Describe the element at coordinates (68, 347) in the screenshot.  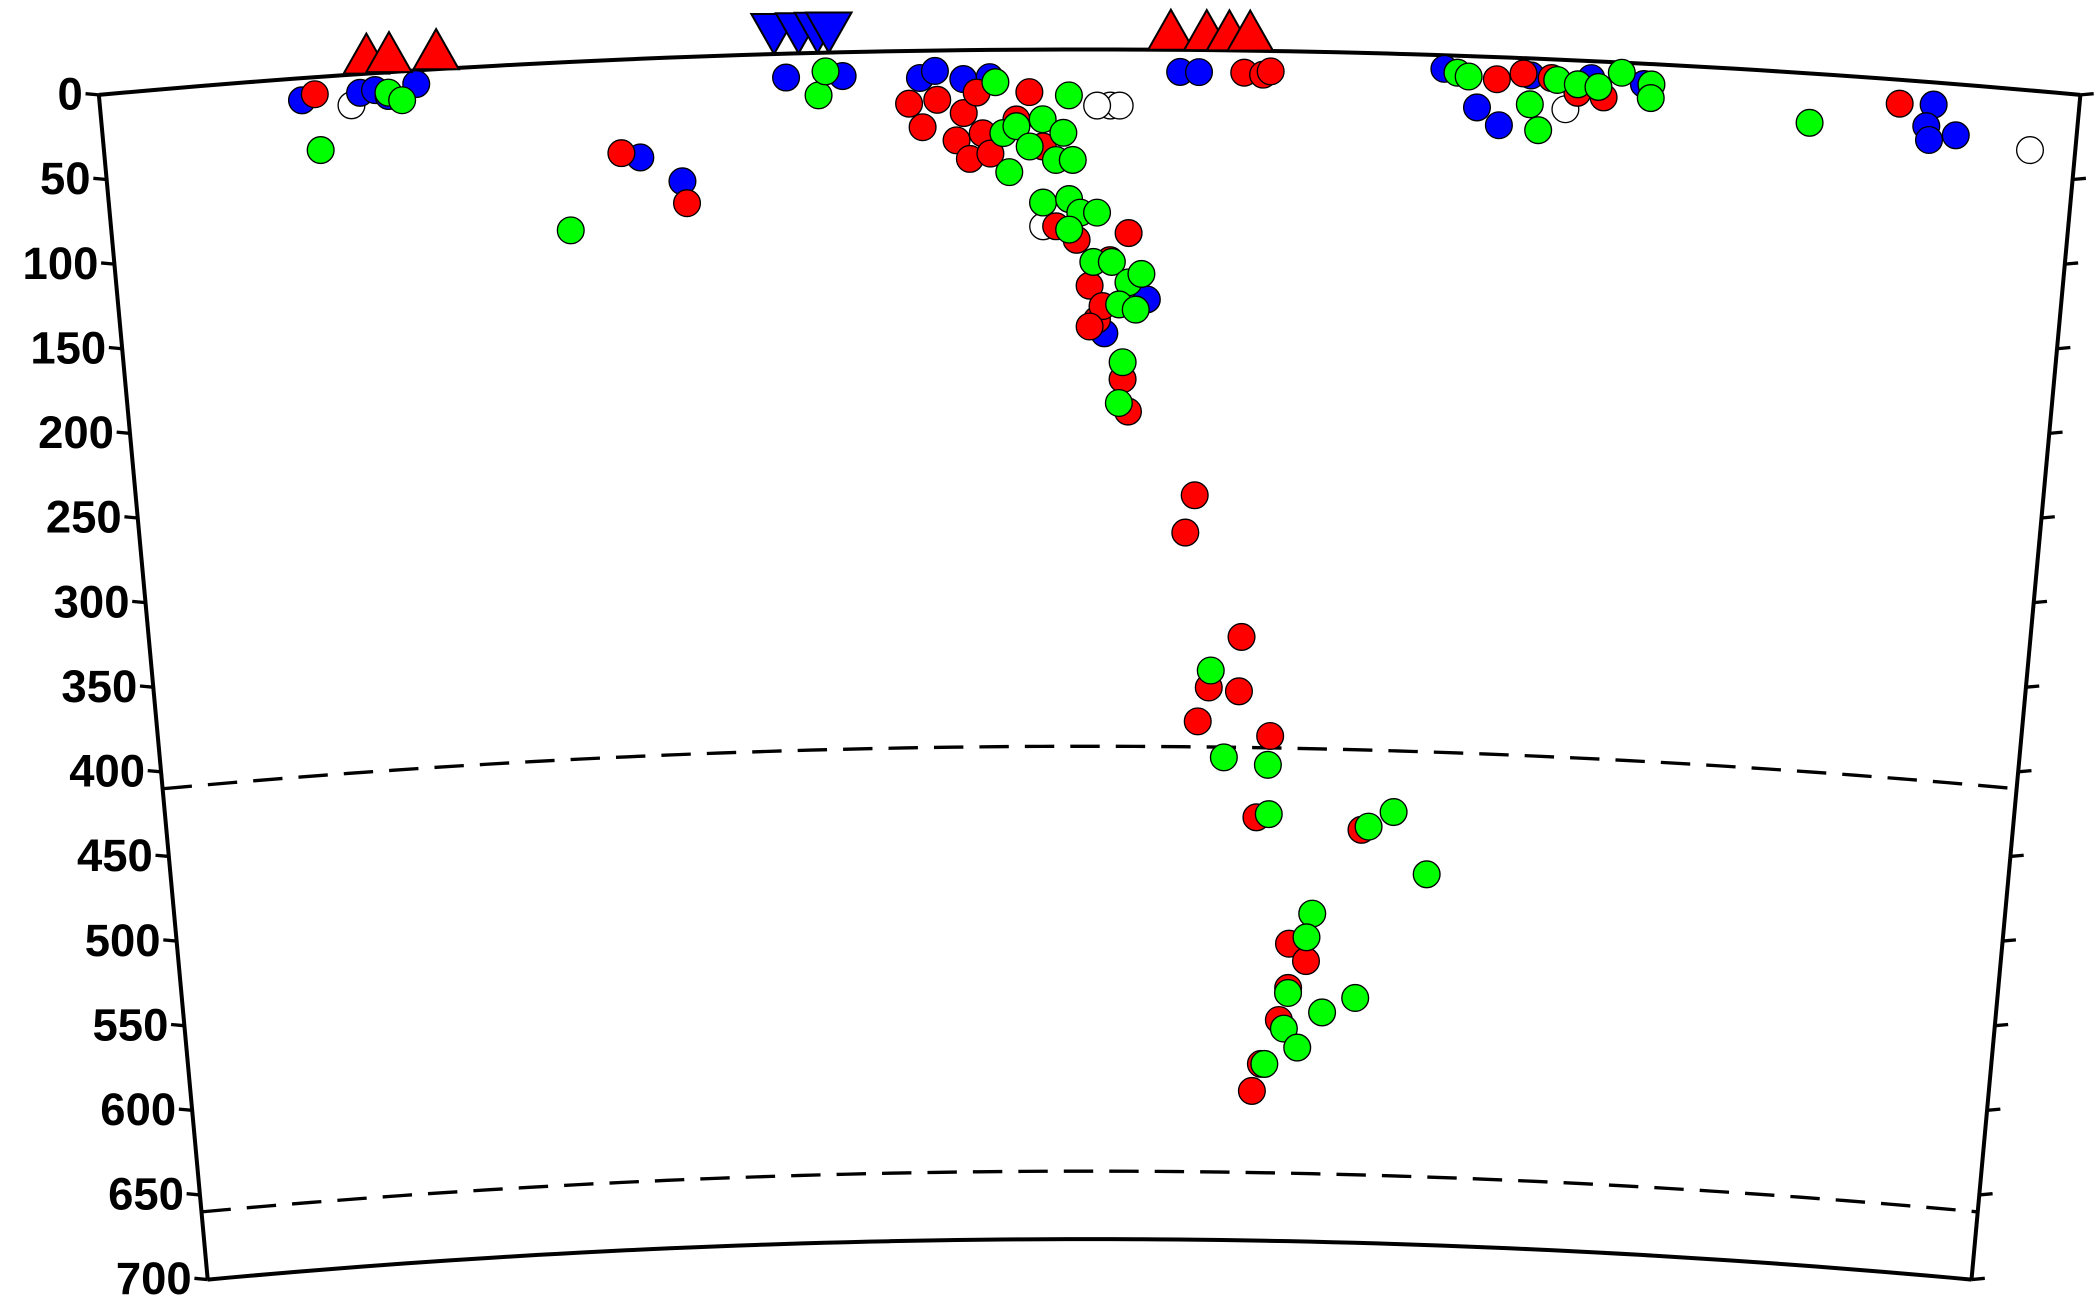
I see `y-tick-label: 150` at that location.